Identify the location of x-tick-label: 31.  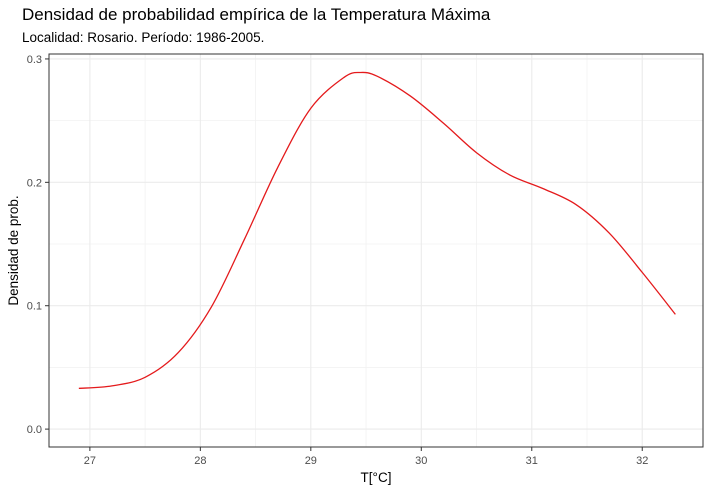
(532, 461).